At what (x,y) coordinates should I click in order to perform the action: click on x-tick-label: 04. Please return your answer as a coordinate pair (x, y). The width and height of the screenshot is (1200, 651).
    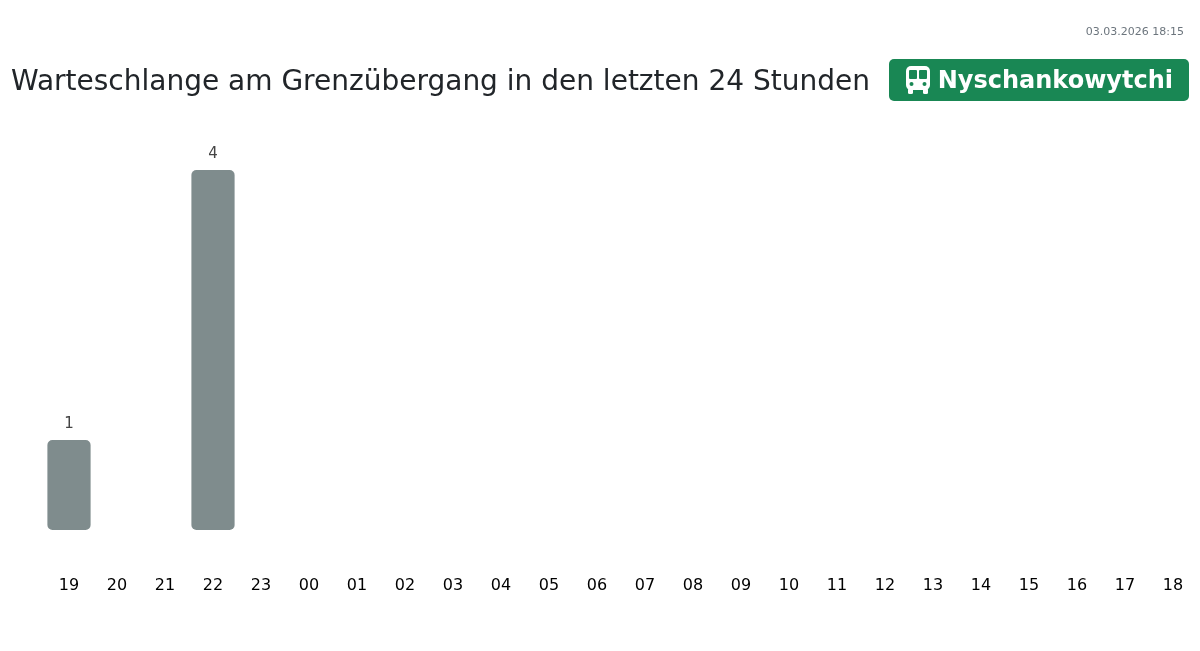
    Looking at the image, I should click on (501, 584).